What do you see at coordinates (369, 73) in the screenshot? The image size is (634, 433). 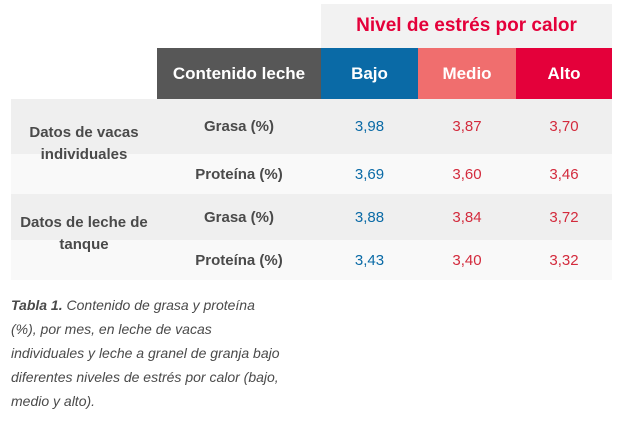 I see `header-bajo: Bajo` at bounding box center [369, 73].